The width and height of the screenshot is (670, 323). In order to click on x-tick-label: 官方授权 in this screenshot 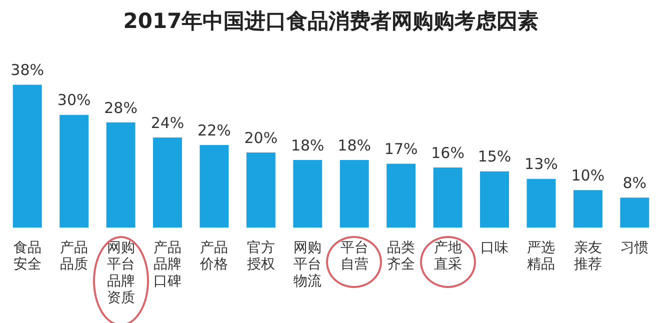, I will do `click(260, 256)`.